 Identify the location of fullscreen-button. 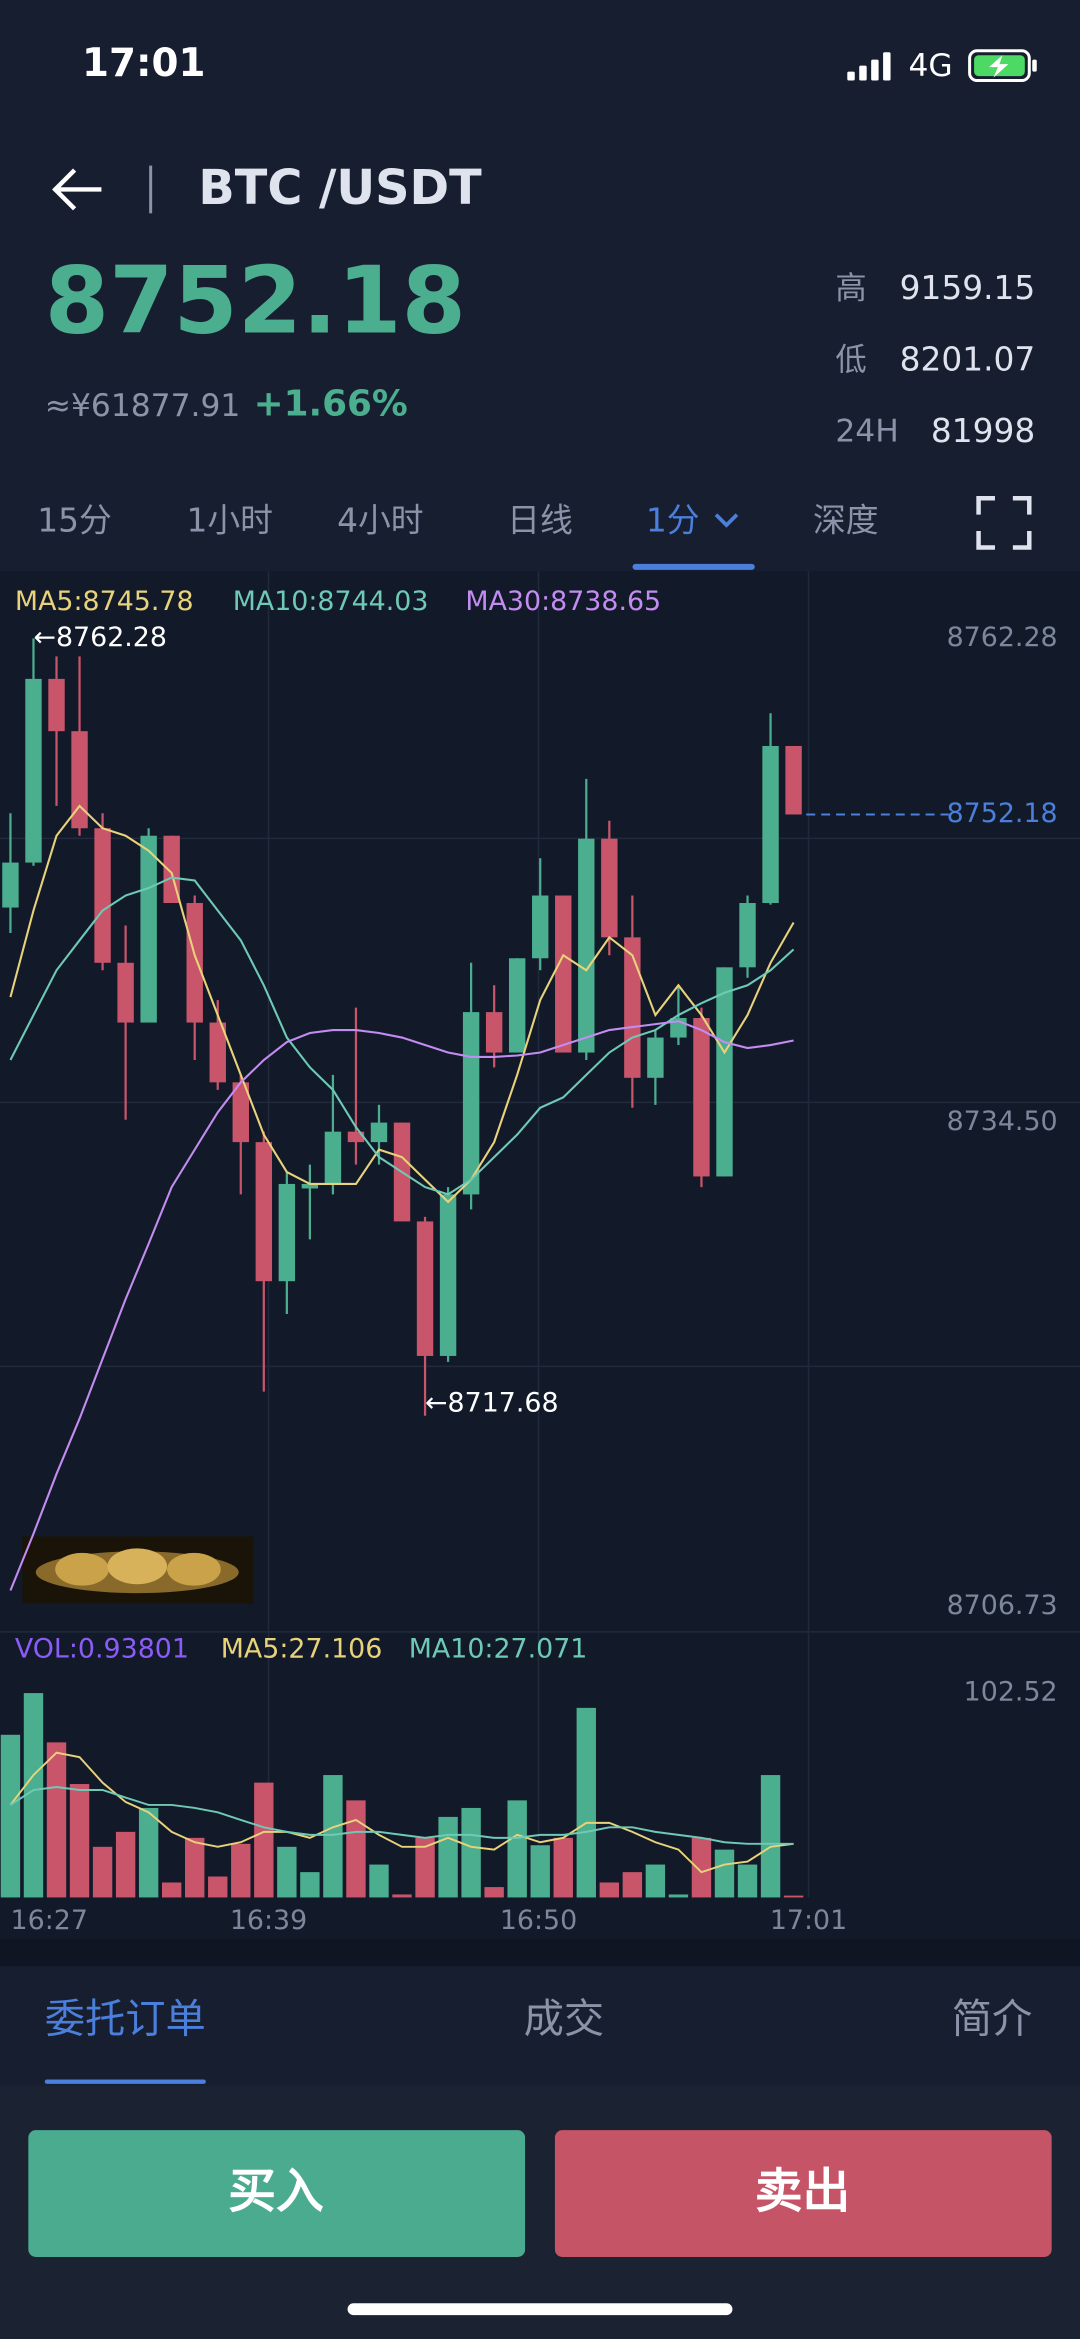
(1004, 522).